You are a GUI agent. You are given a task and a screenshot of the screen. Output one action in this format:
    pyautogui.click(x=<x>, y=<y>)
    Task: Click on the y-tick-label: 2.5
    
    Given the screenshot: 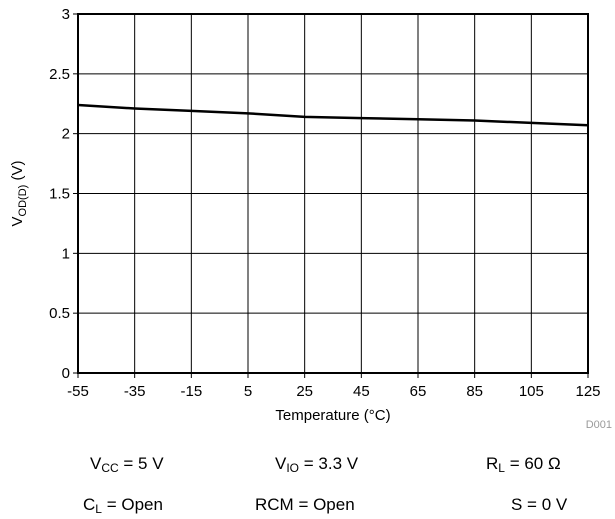 What is the action you would take?
    pyautogui.click(x=59, y=74)
    